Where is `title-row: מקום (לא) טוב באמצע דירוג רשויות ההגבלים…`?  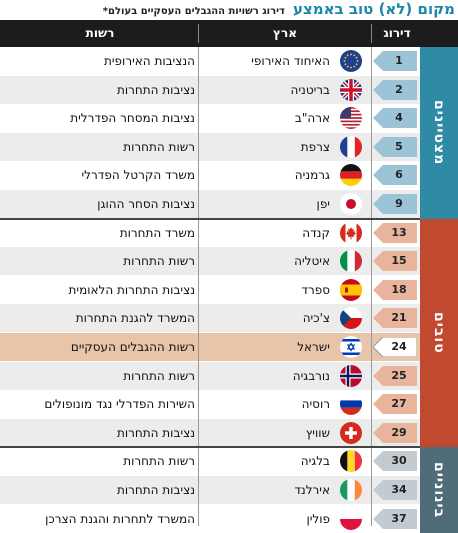 title-row: מקום (לא) טוב באמצע דירוג רשויות ההגבלים… is located at coordinates (229, 10).